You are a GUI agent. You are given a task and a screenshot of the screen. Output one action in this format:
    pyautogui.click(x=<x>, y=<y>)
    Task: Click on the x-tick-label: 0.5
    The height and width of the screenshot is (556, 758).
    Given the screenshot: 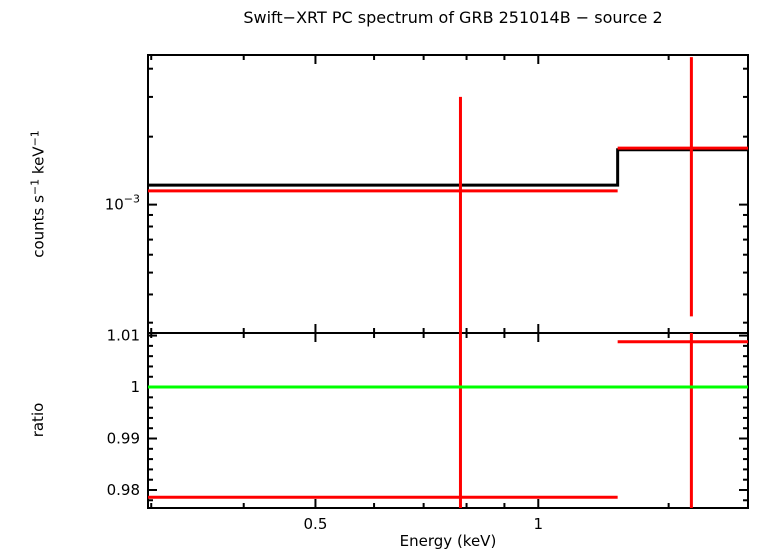 What is the action you would take?
    pyautogui.click(x=316, y=524)
    